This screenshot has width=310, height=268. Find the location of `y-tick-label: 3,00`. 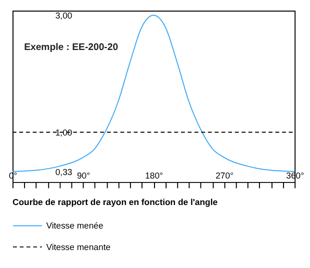

y-tick-label: 3,00 is located at coordinates (63, 15).